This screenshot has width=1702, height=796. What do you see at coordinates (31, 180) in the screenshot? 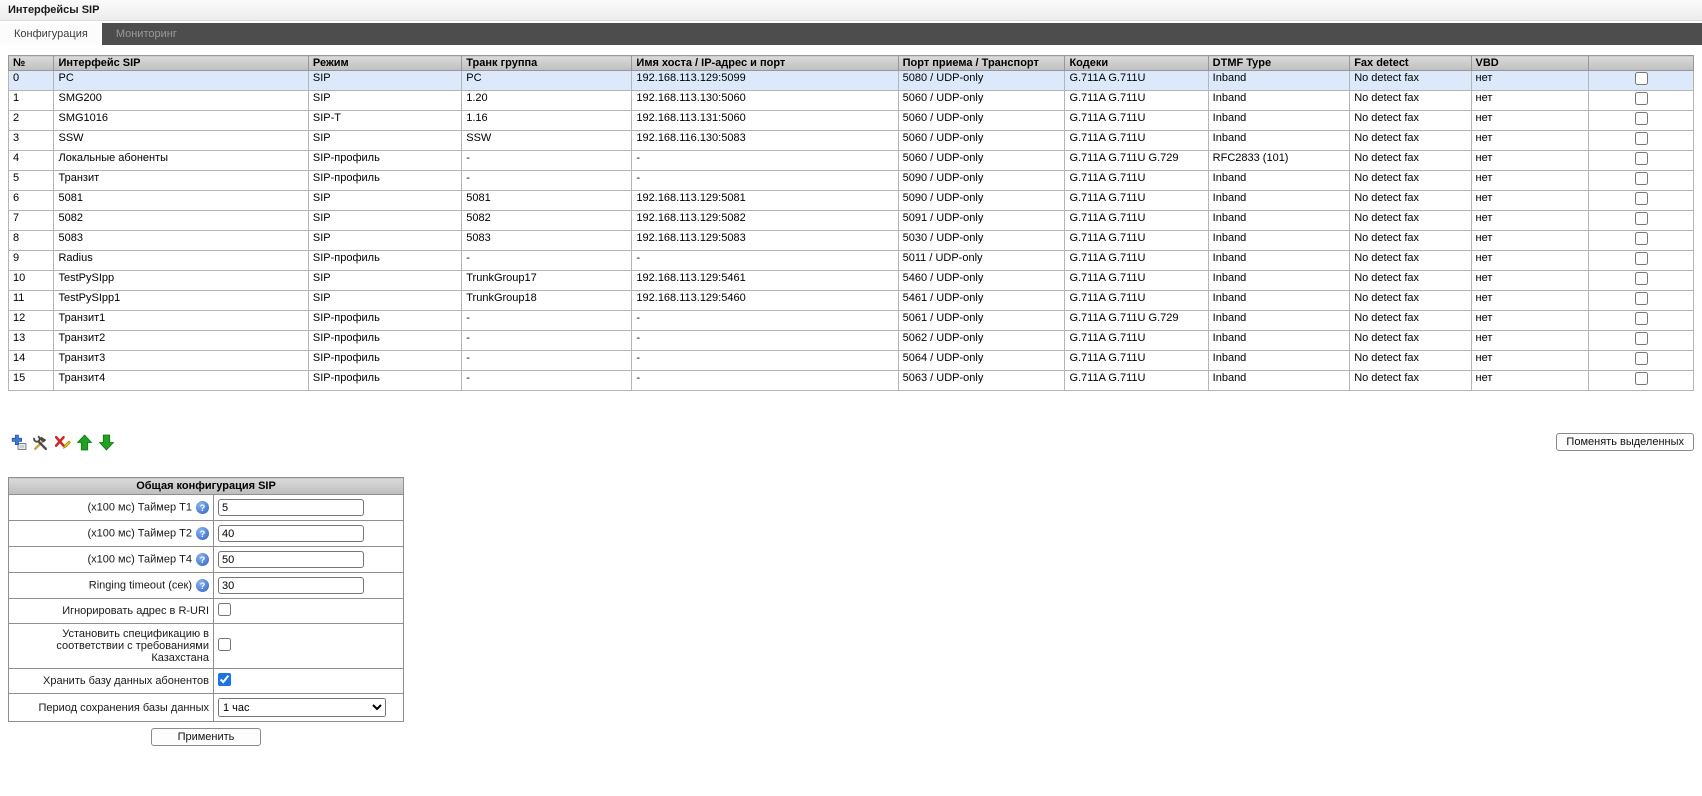
I see `cell-num: 5` at bounding box center [31, 180].